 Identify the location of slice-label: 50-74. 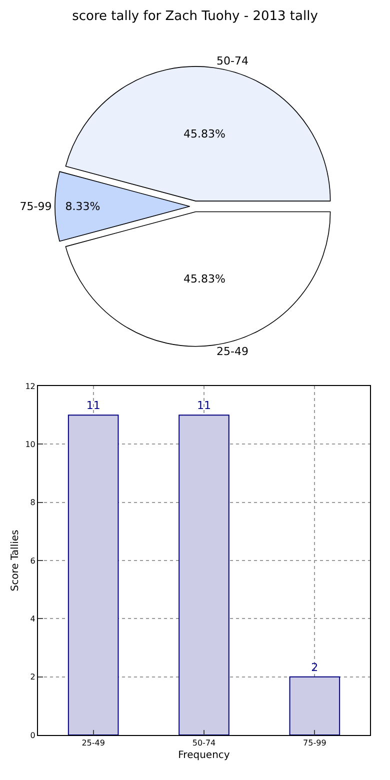
(232, 61).